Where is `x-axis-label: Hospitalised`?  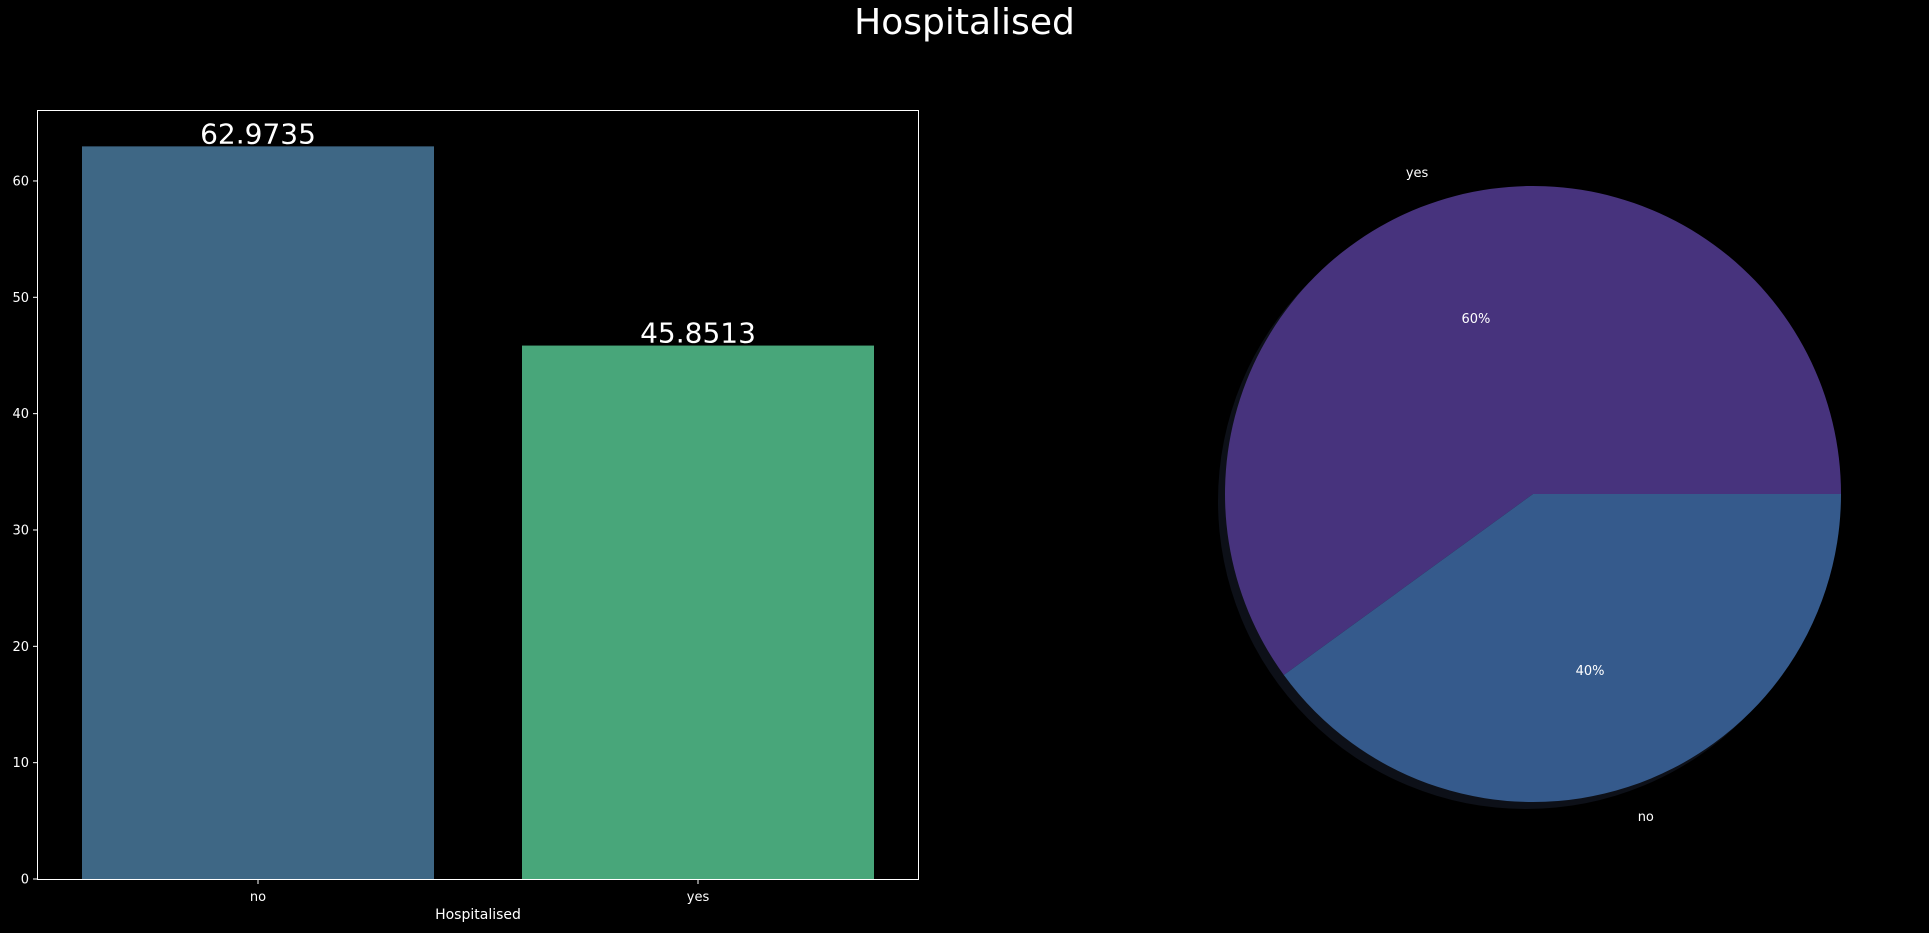 x-axis-label: Hospitalised is located at coordinates (478, 915).